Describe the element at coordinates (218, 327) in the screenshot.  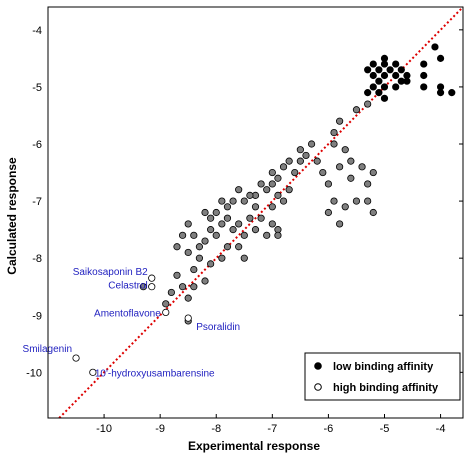
I see `annotation-label: Psoralidin` at that location.